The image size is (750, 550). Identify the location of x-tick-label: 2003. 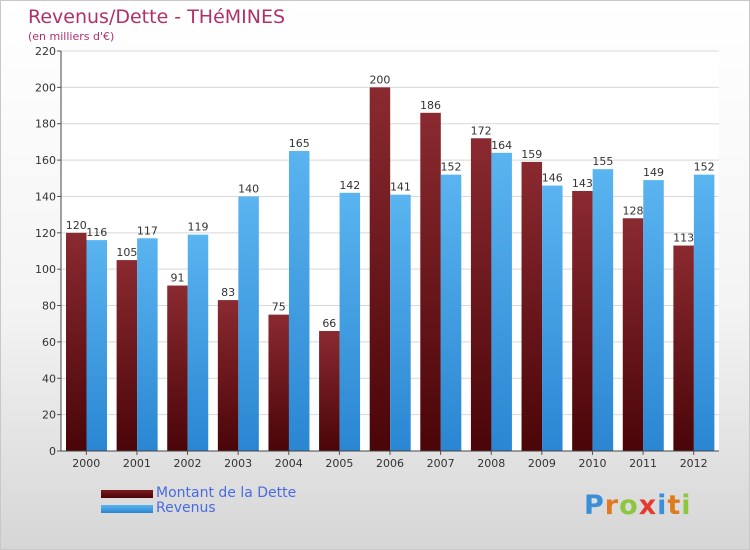
(238, 463).